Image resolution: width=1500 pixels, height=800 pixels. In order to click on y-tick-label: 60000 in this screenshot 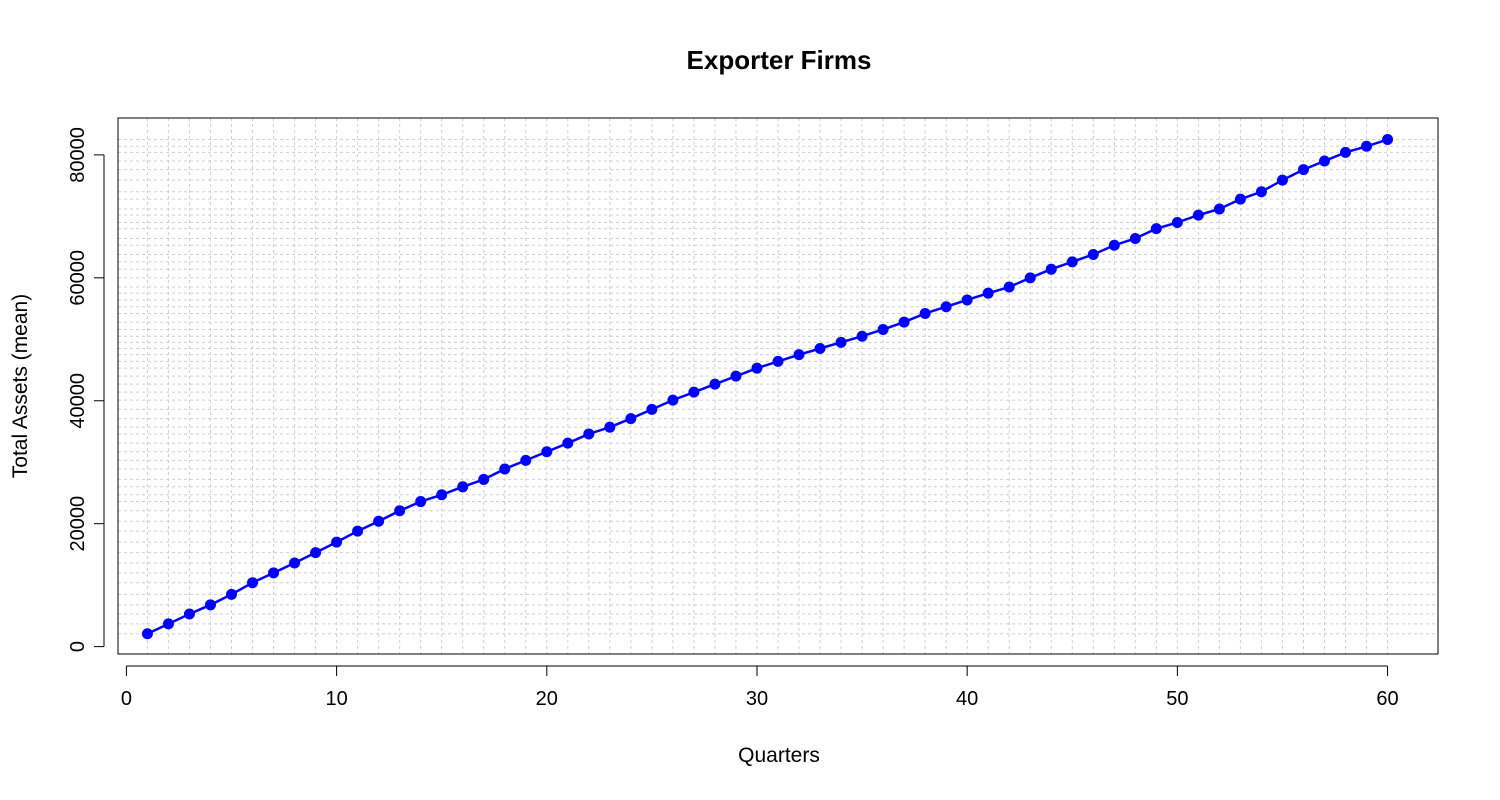, I will do `click(78, 278)`.